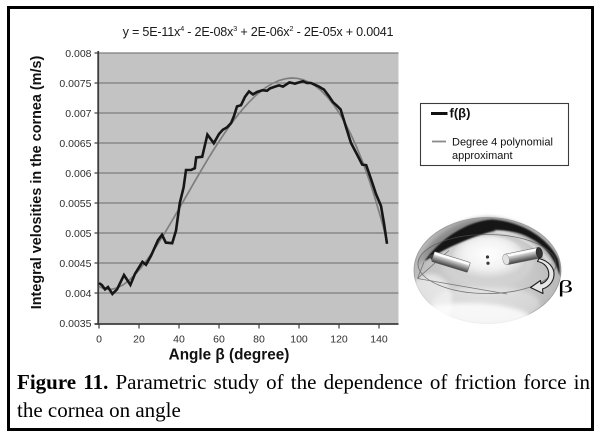  What do you see at coordinates (139, 340) in the screenshot?
I see `svg-text: 20` at bounding box center [139, 340].